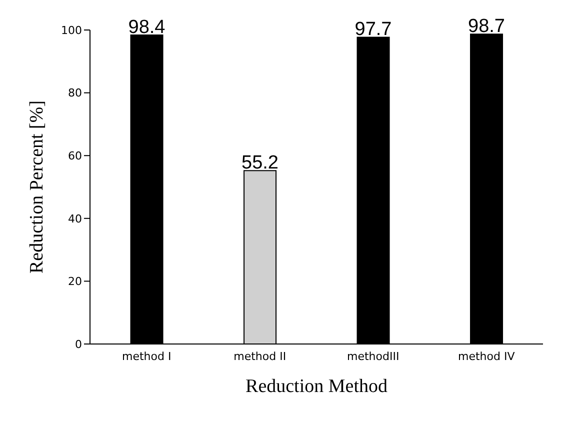  Describe the element at coordinates (317, 386) in the screenshot. I see `x-axis-title: Reduction Method` at that location.